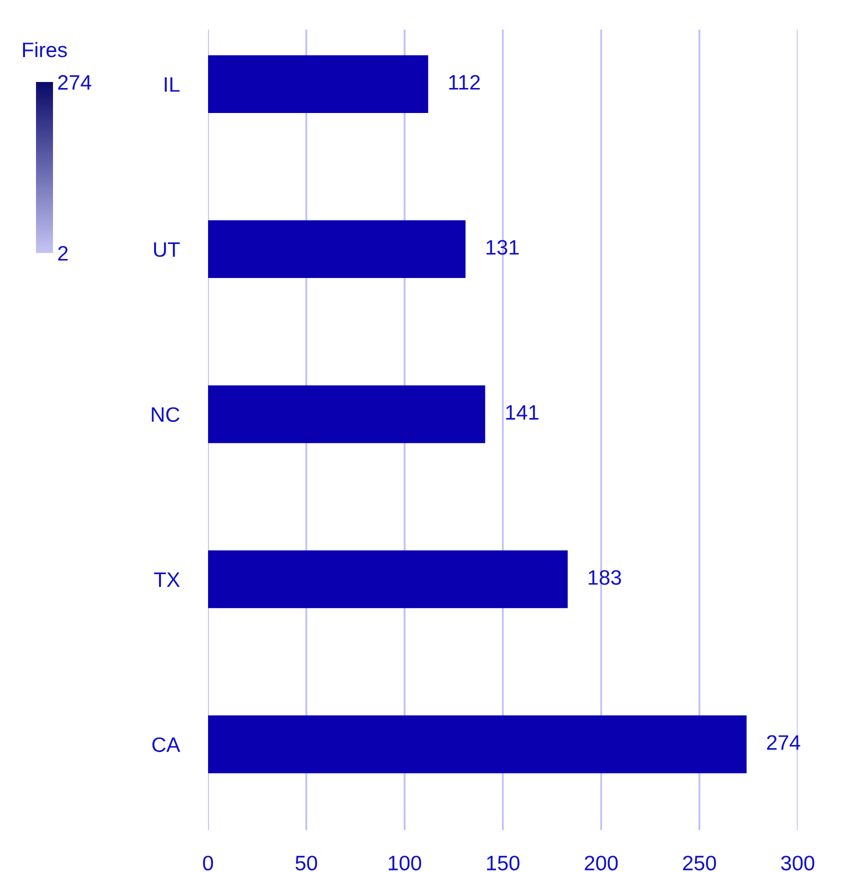 Image resolution: width=846 pixels, height=872 pixels. What do you see at coordinates (405, 863) in the screenshot?
I see `x-tick-label: 100` at bounding box center [405, 863].